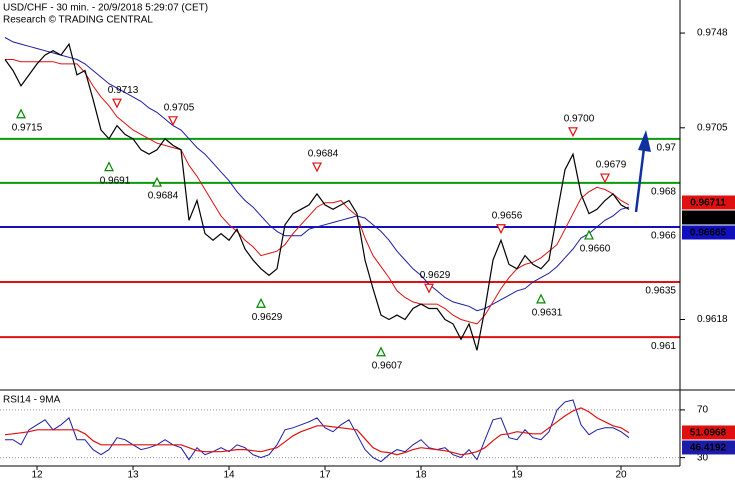 This screenshot has width=735, height=480. Describe the element at coordinates (611, 165) in the screenshot. I see `pivot-label: 0.9679` at that location.